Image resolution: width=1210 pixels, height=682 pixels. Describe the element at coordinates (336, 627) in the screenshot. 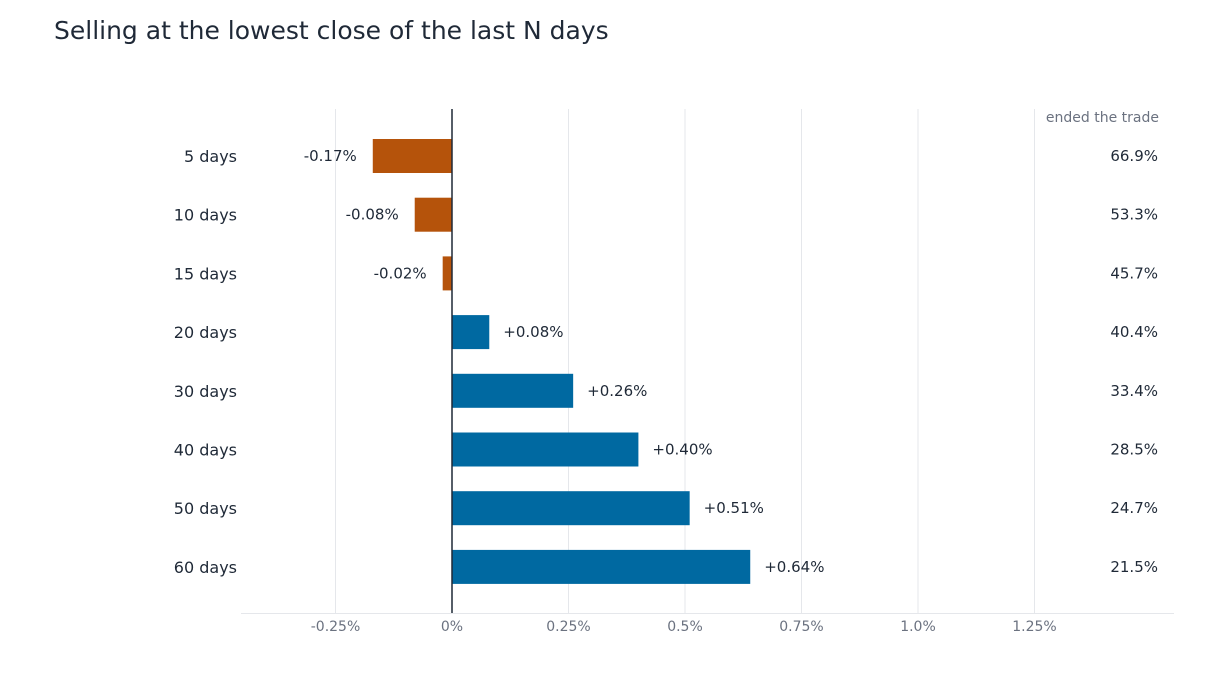

I see `x-tick-label: -0.25%` at that location.